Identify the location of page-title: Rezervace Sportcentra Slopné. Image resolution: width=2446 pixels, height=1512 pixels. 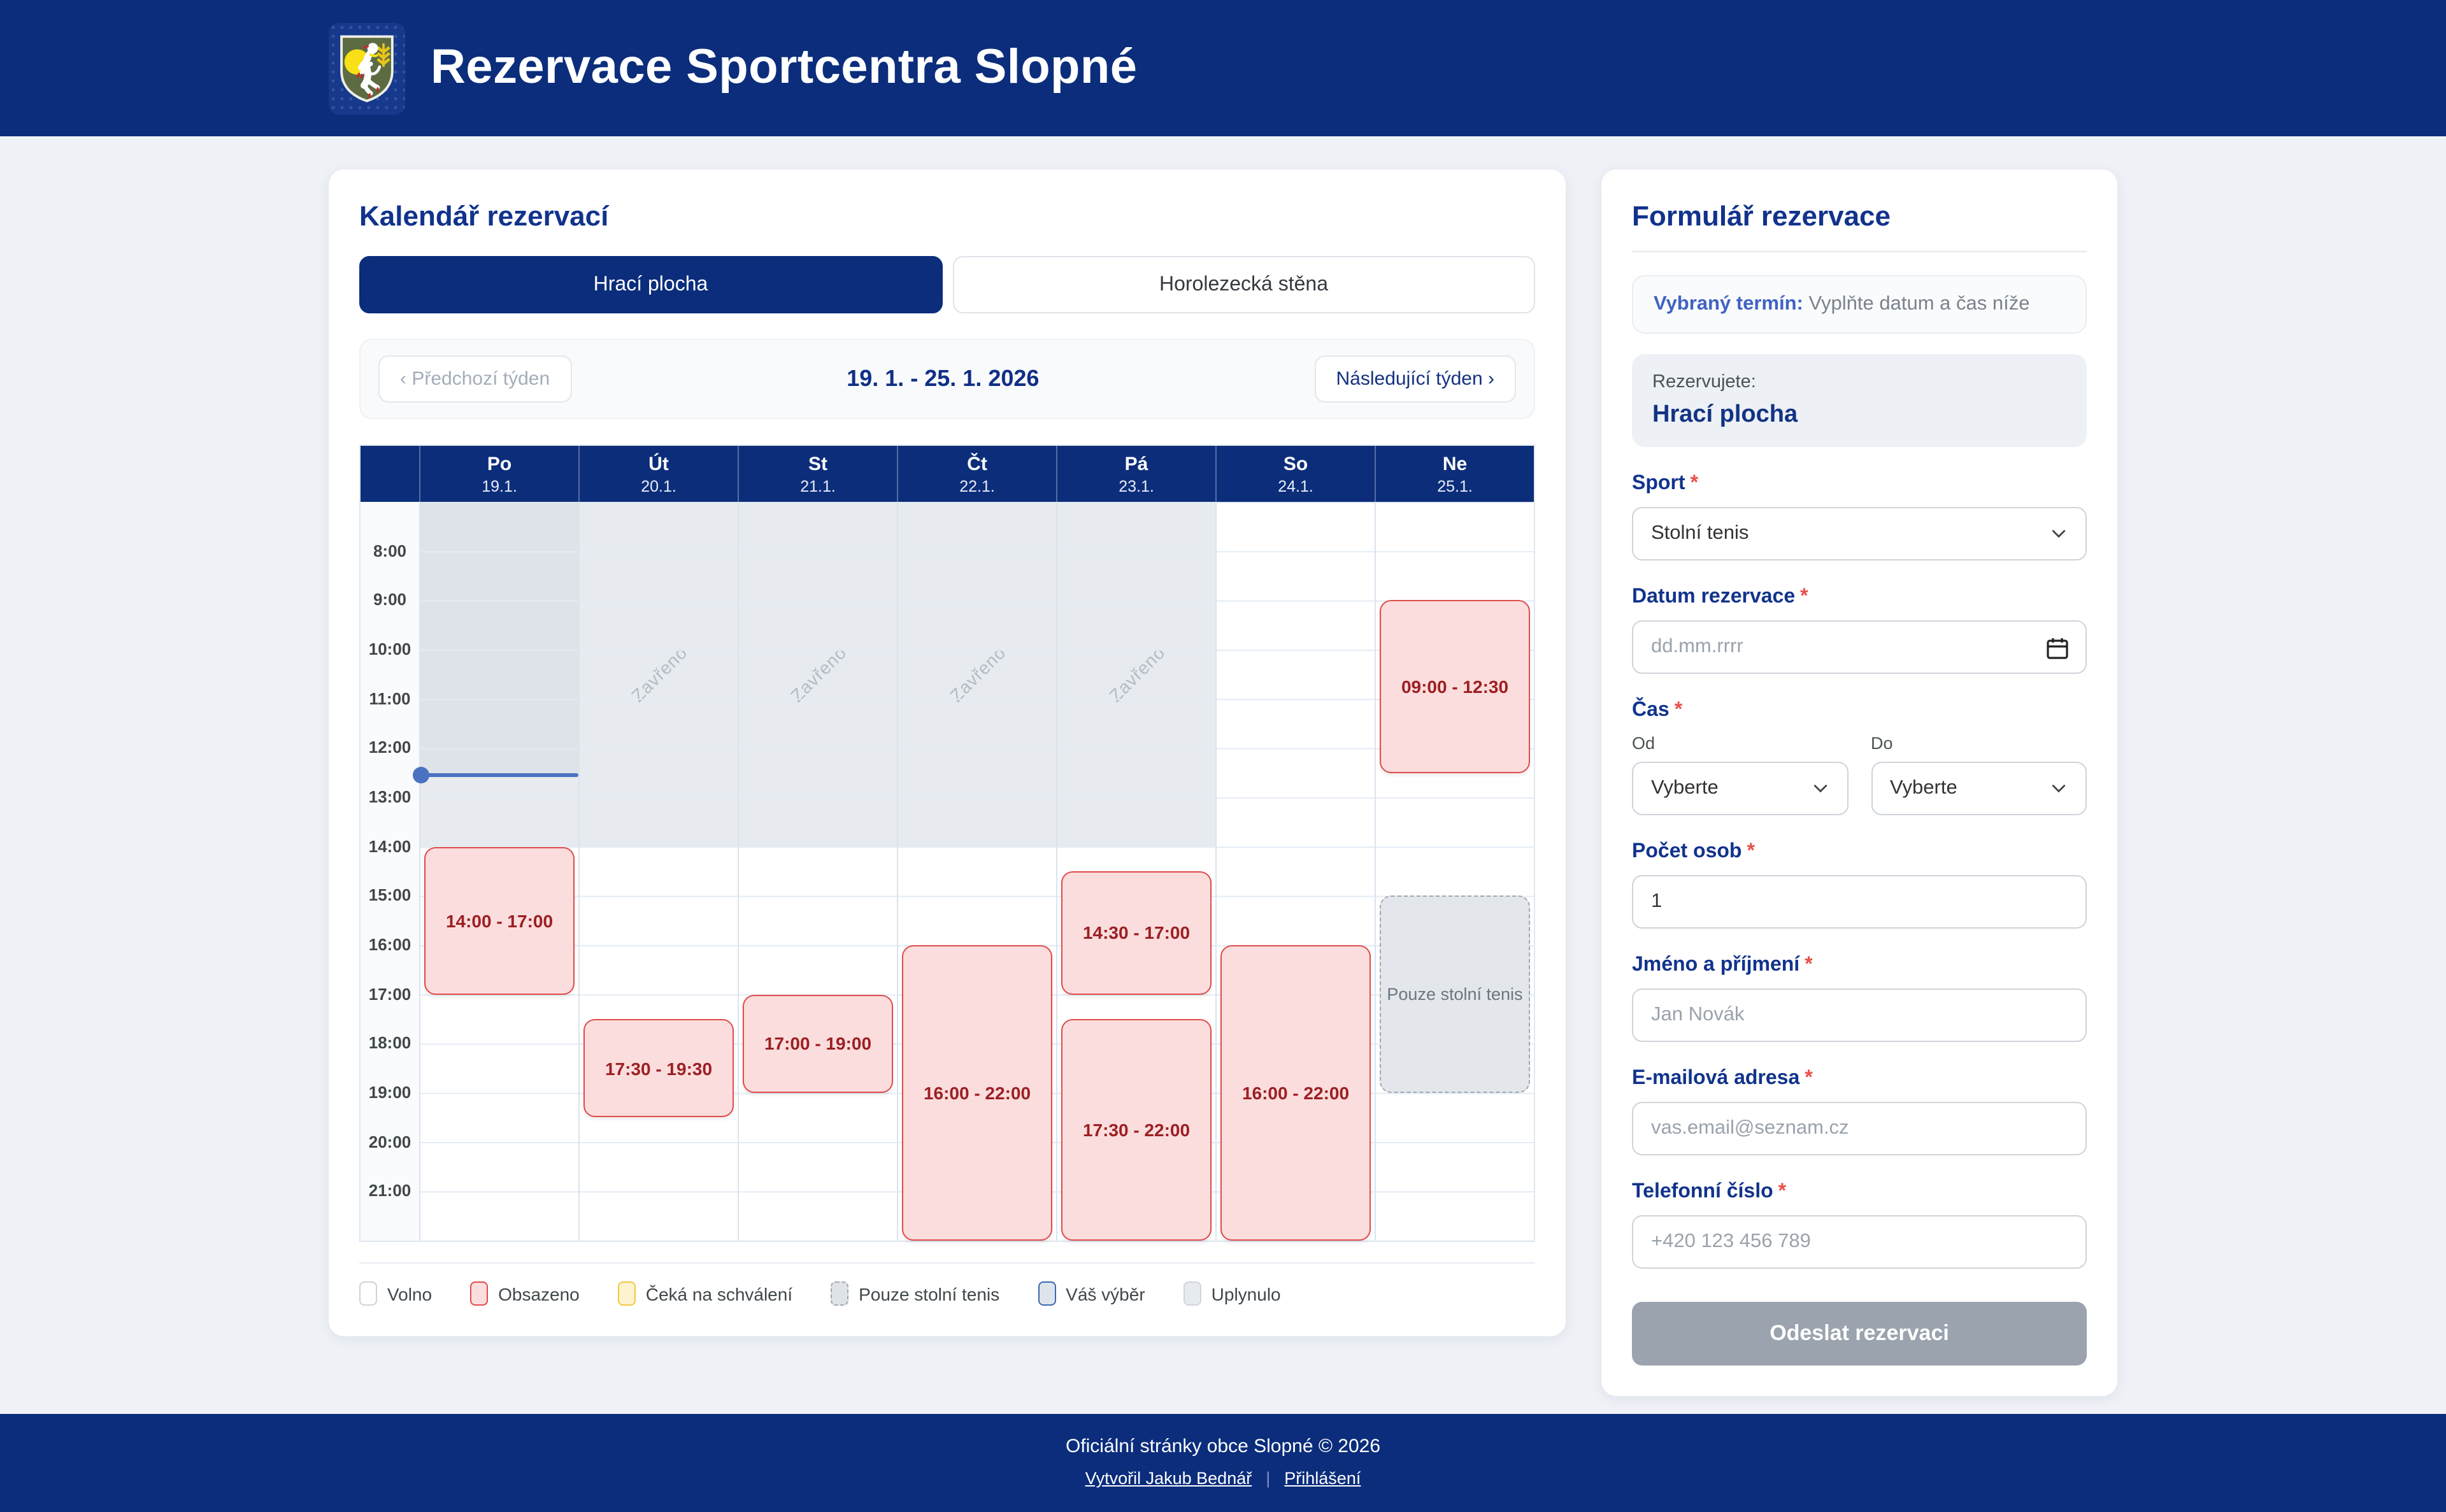
(784, 67).